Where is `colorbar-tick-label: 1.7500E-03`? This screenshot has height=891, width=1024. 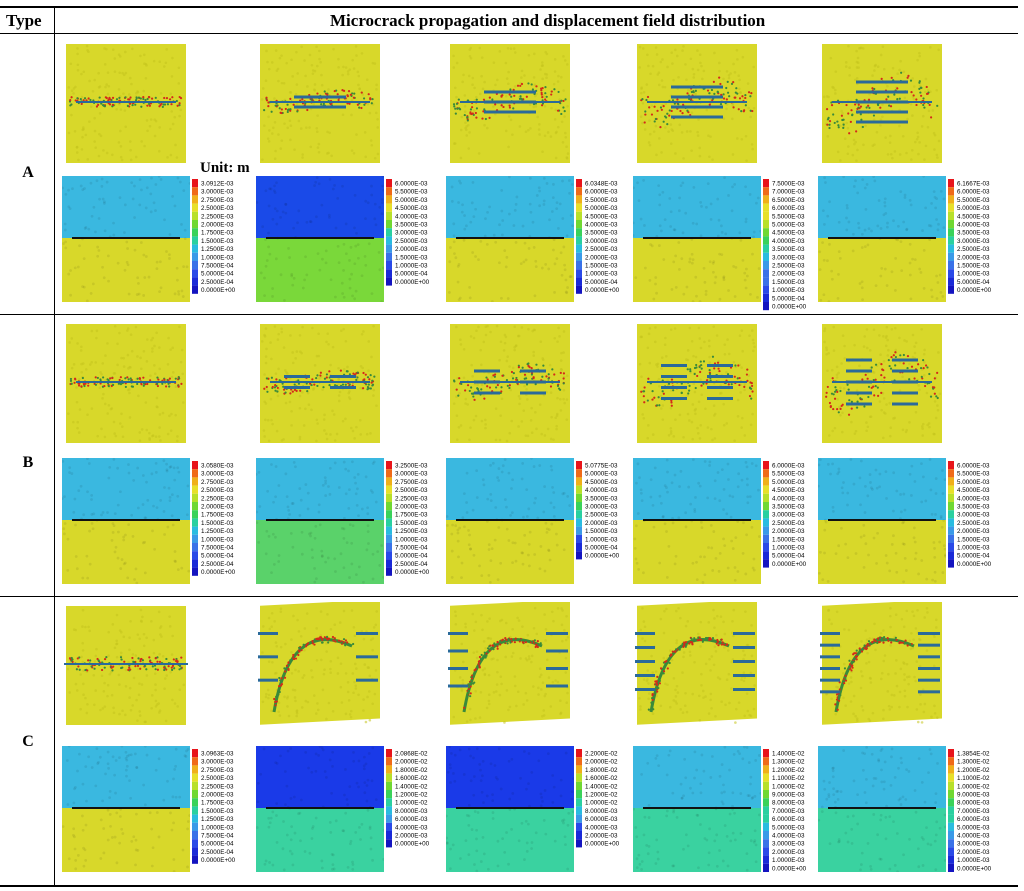
colorbar-tick-label: 1.7500E-03 is located at coordinates (217, 233).